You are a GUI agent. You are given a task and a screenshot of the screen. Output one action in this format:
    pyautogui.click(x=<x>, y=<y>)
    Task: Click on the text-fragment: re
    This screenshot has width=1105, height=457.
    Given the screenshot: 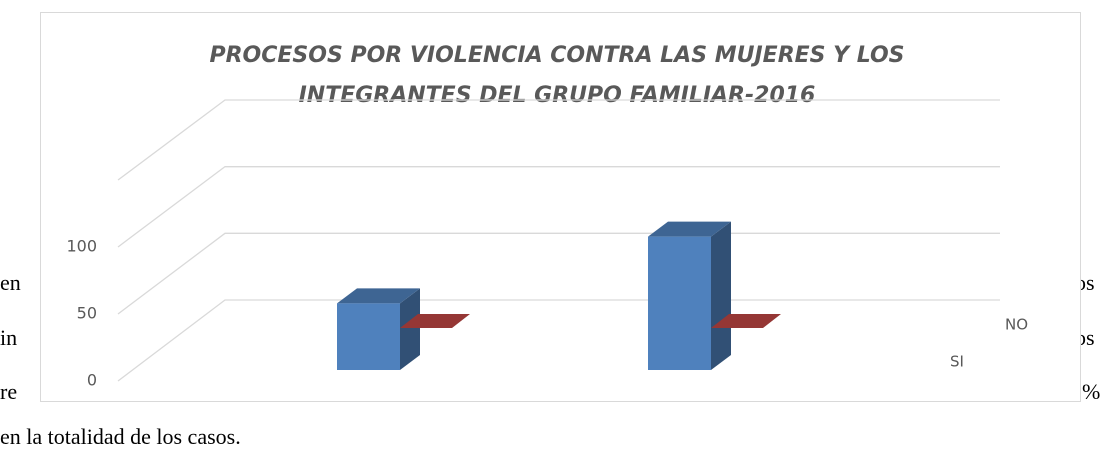 What is the action you would take?
    pyautogui.click(x=9, y=391)
    